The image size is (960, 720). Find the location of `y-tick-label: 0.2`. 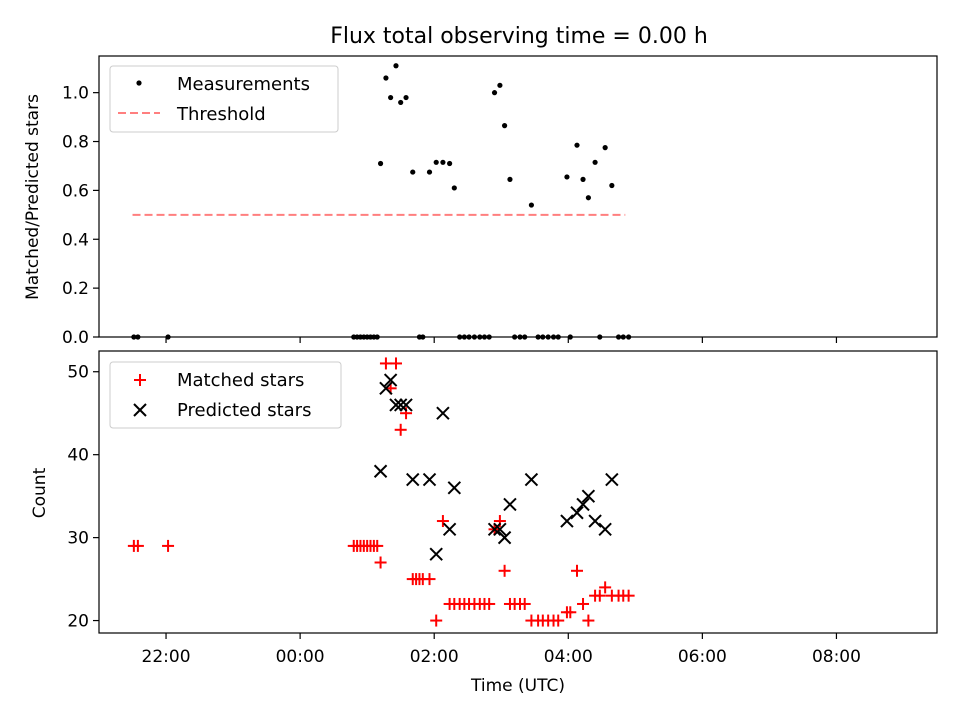

y-tick-label: 0.2 is located at coordinates (75, 289).